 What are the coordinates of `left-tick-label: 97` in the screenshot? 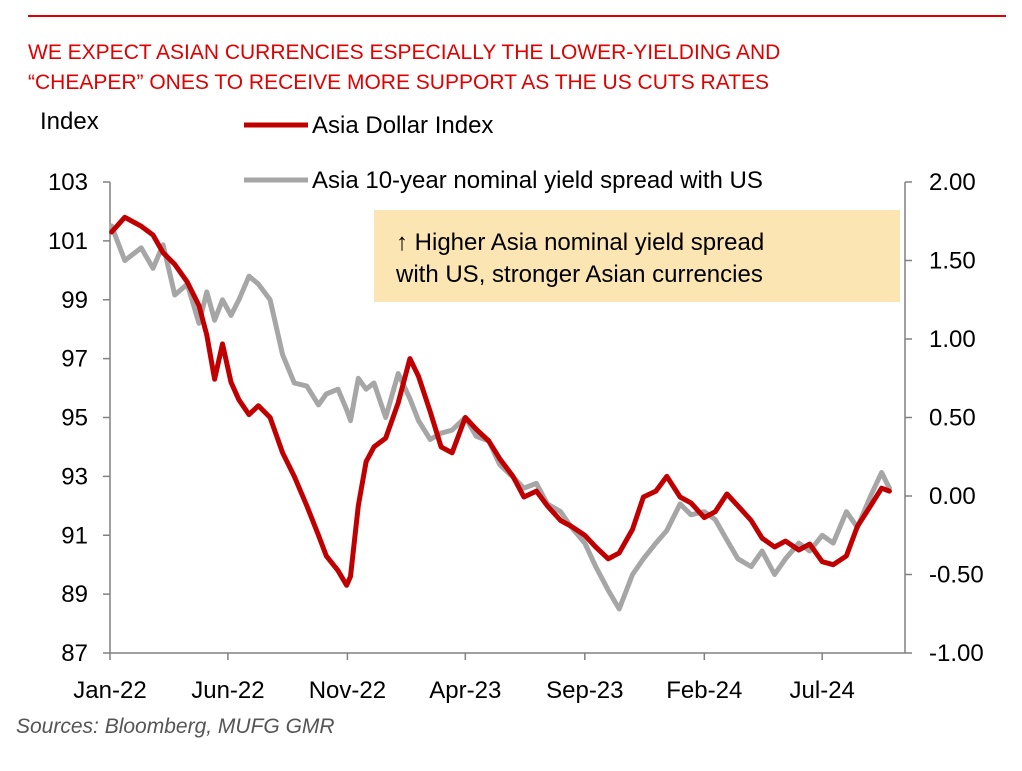 It's located at (74, 359).